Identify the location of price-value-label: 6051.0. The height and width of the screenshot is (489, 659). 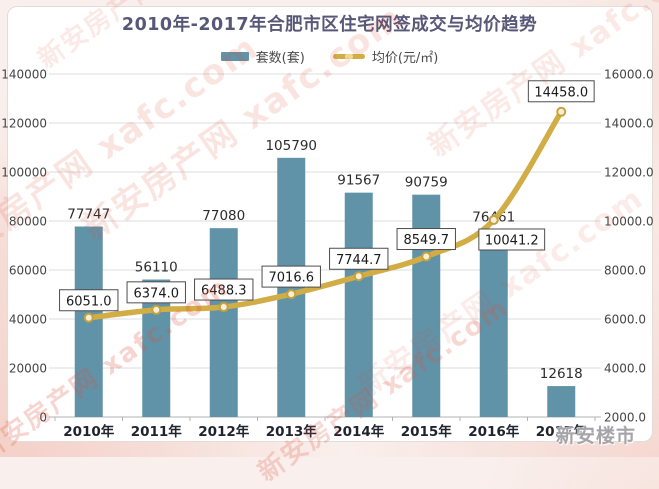
(89, 301).